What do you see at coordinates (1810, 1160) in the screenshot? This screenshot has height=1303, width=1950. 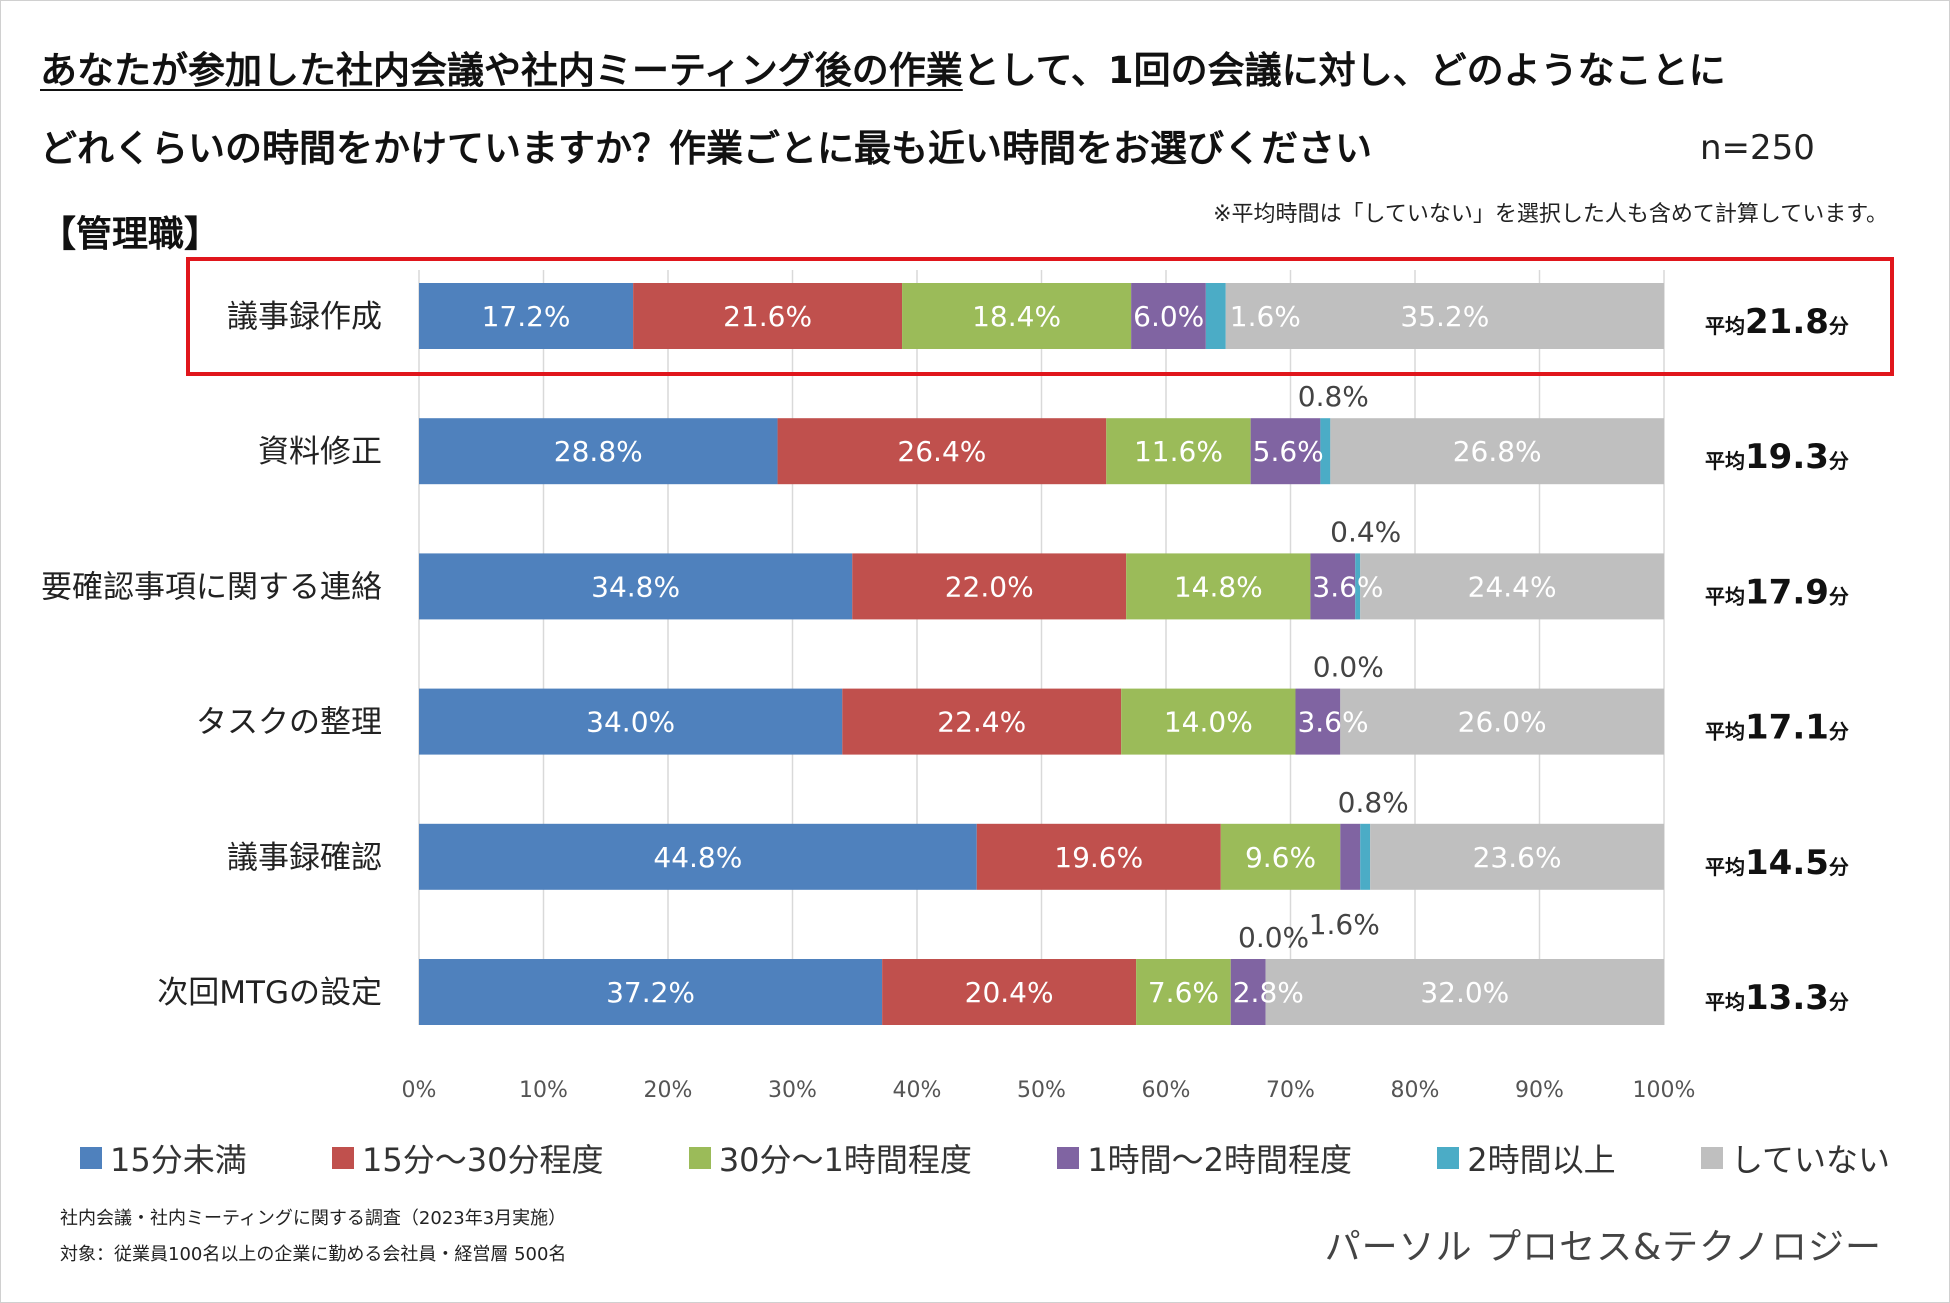 I see `legend-label: していない` at bounding box center [1810, 1160].